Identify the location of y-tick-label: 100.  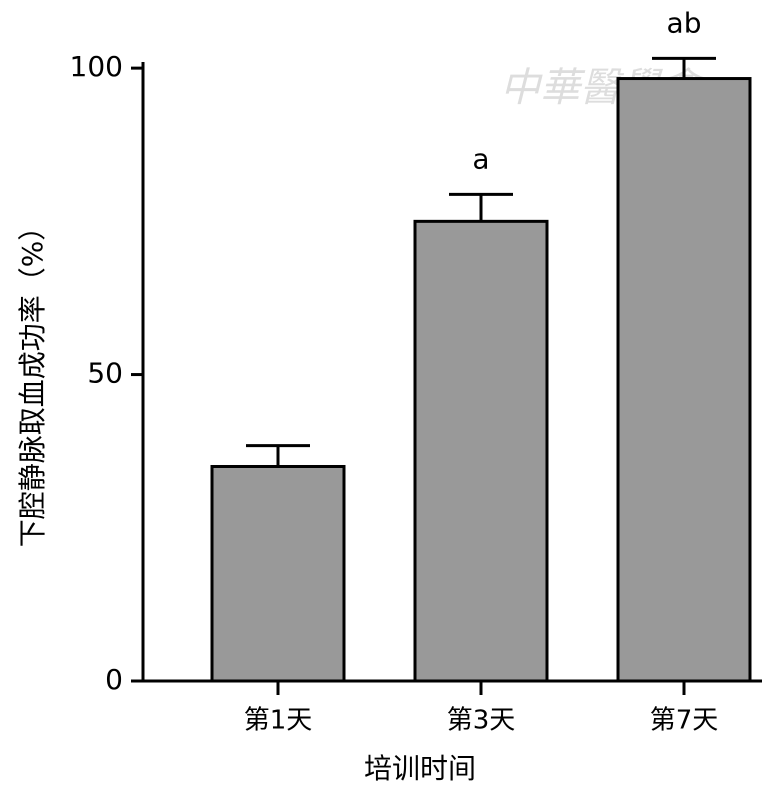
(96, 66).